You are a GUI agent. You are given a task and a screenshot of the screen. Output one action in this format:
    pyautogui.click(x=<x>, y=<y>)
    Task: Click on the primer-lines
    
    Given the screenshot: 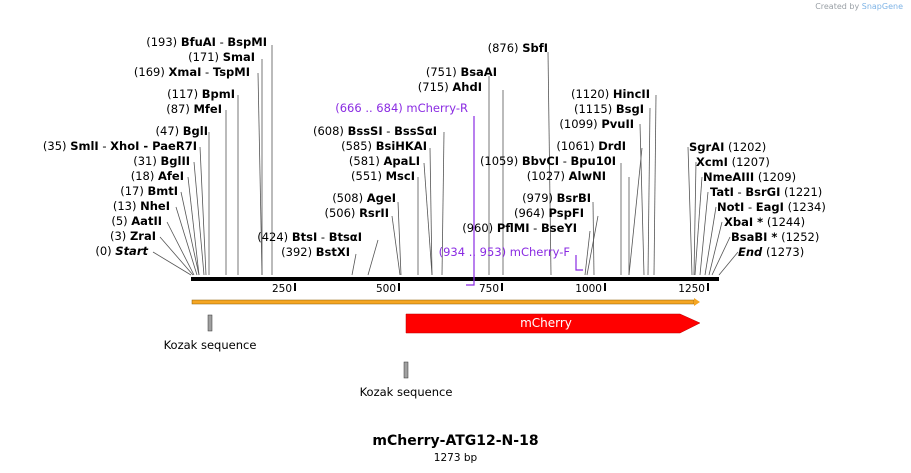 What is the action you would take?
    pyautogui.click(x=524, y=201)
    